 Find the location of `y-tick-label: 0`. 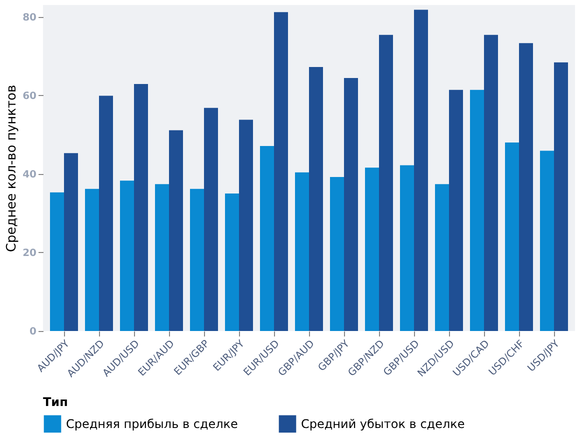

y-tick-label: 0 is located at coordinates (33, 332).